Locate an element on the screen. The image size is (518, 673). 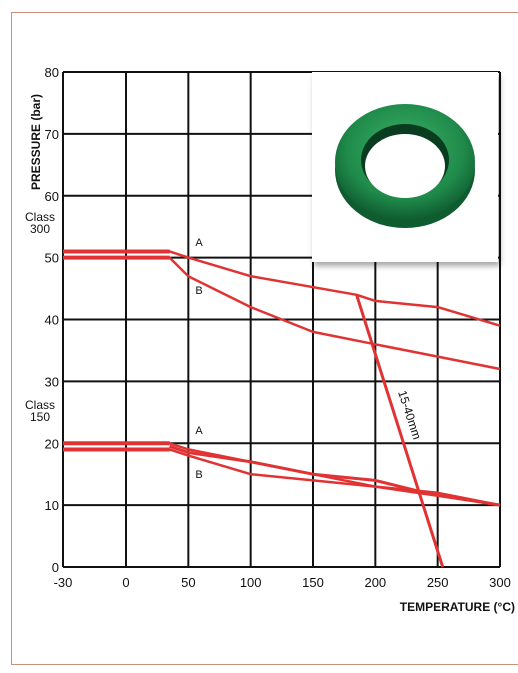
inset-photo is located at coordinates (405, 167).